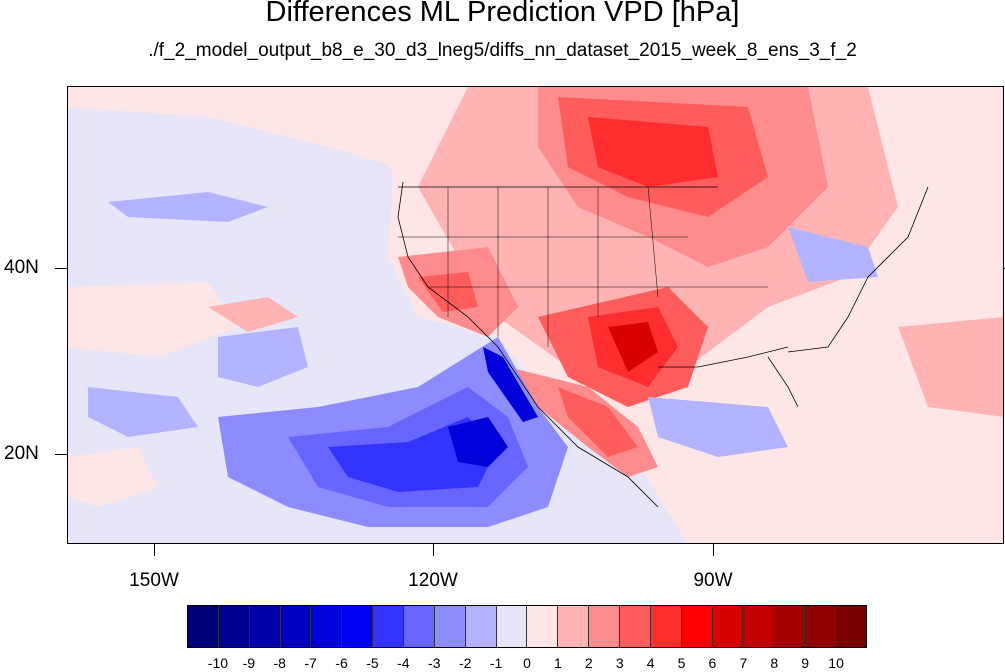  What do you see at coordinates (588, 663) in the screenshot?
I see `colorbar-label: 2` at bounding box center [588, 663].